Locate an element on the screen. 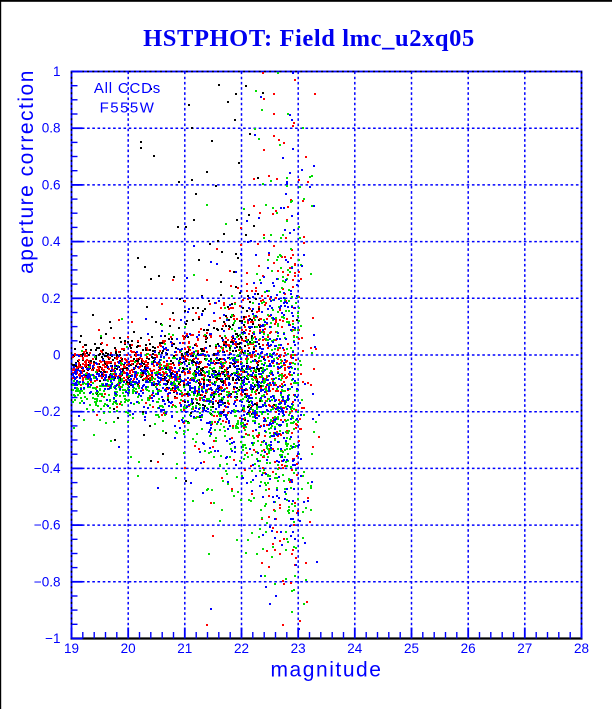 The image size is (612, 709). svg-text: F555W is located at coordinates (128, 108).